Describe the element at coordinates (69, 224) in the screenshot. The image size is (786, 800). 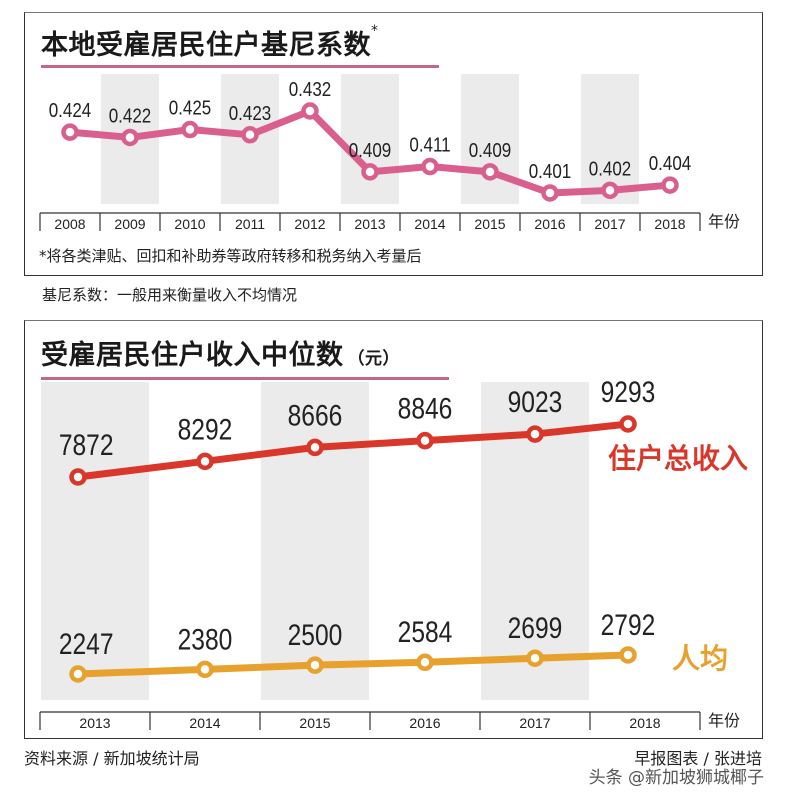
I see `x-tick-label: 2008` at that location.